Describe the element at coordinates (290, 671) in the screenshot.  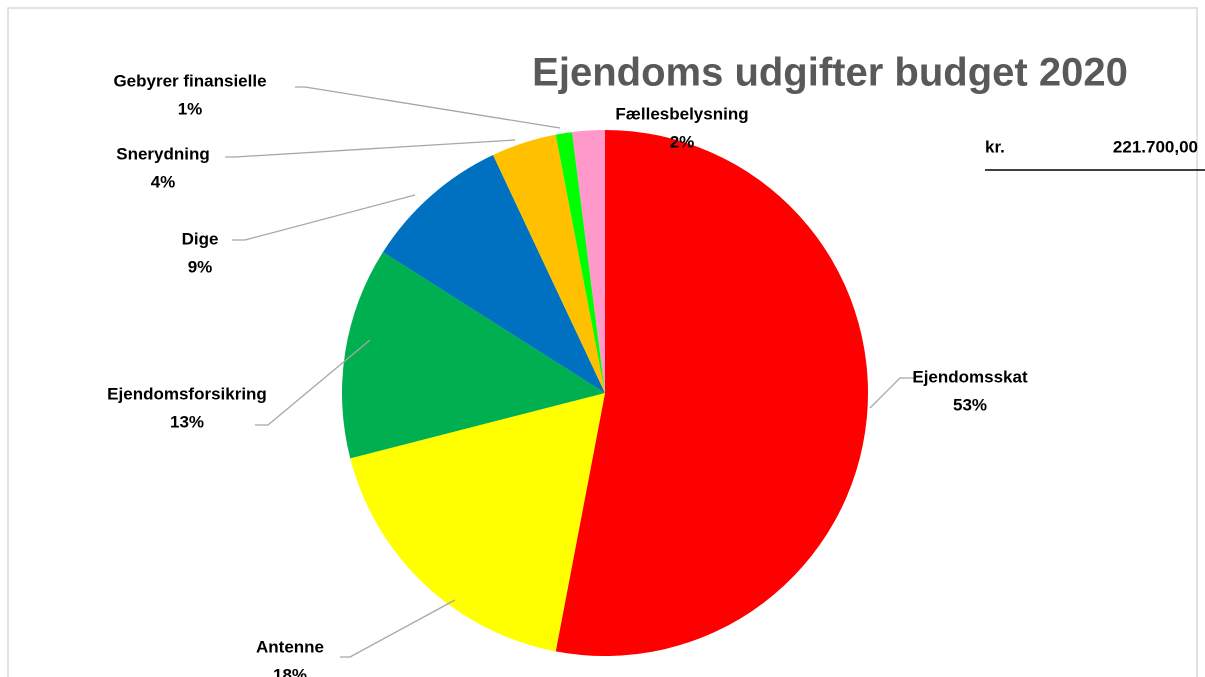
I see `value-label: 18%` at that location.